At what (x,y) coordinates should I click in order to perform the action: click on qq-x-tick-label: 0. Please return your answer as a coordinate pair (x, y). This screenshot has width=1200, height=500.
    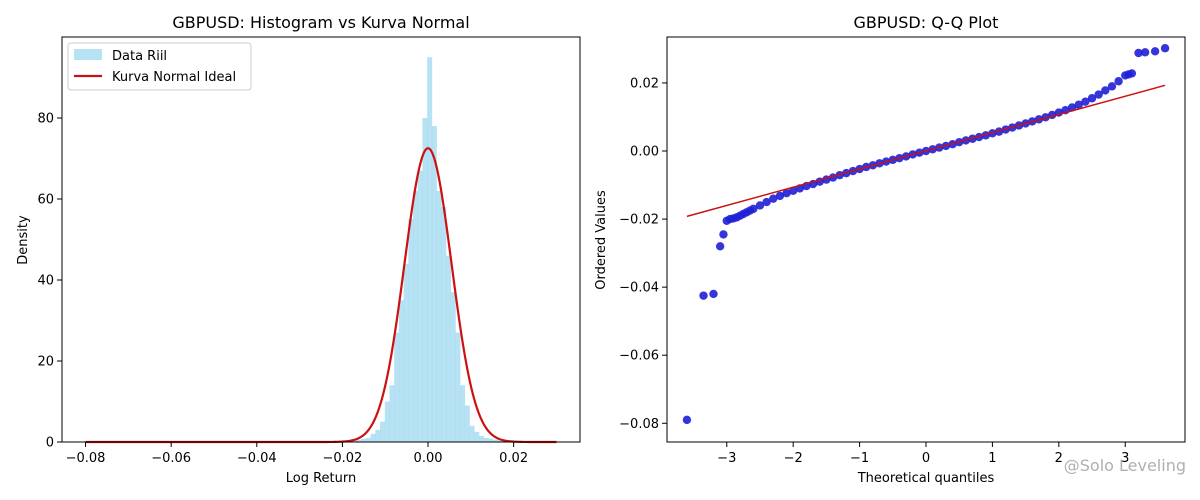
    Looking at the image, I should click on (926, 458).